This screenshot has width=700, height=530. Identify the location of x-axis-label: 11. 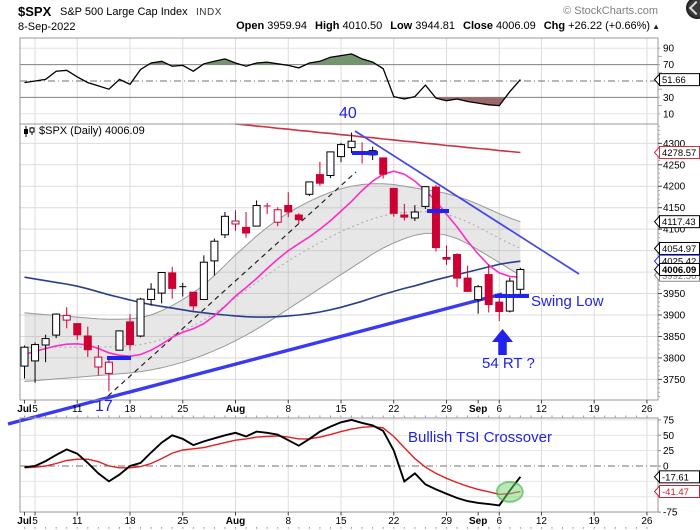
(77, 409).